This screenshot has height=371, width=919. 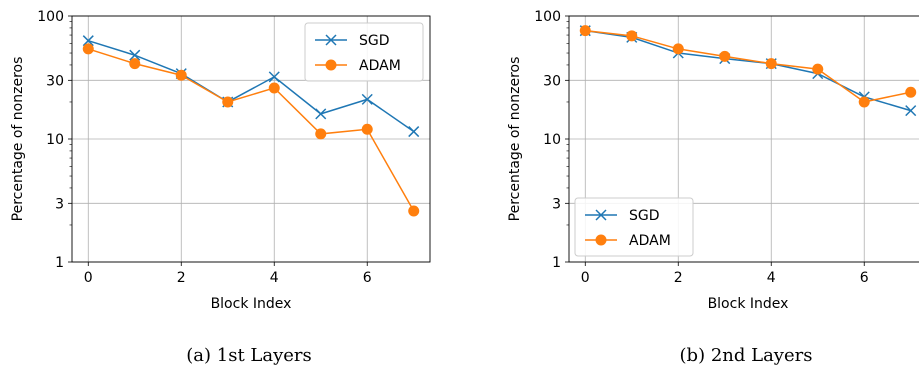 What do you see at coordinates (547, 17) in the screenshot?
I see `chart1-ytick-label: 100` at bounding box center [547, 17].